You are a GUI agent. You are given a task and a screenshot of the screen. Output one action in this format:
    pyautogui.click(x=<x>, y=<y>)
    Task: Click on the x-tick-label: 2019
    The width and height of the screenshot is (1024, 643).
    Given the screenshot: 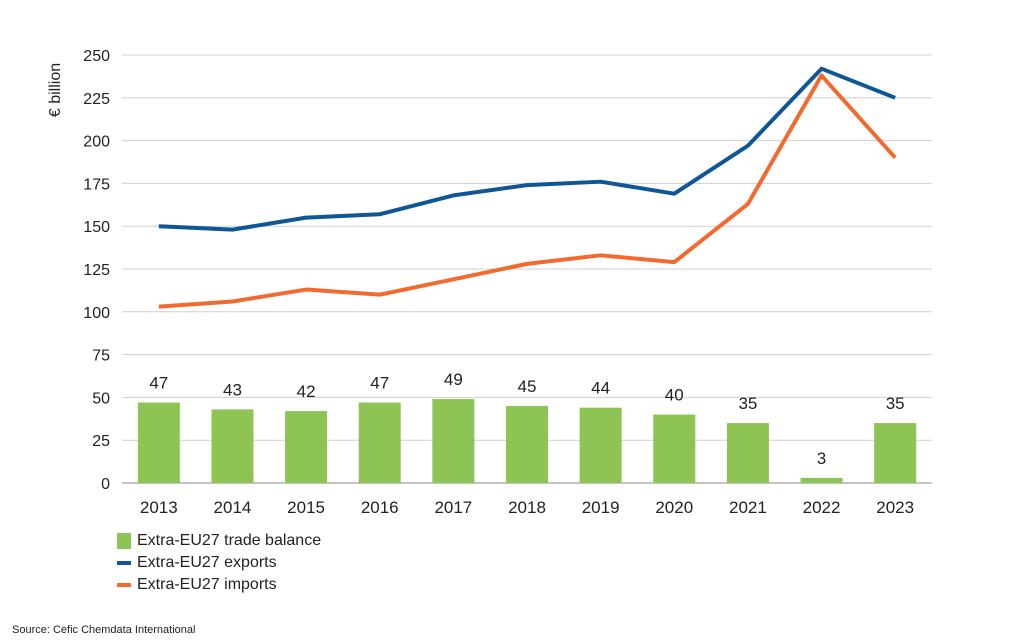 What is the action you would take?
    pyautogui.click(x=601, y=507)
    